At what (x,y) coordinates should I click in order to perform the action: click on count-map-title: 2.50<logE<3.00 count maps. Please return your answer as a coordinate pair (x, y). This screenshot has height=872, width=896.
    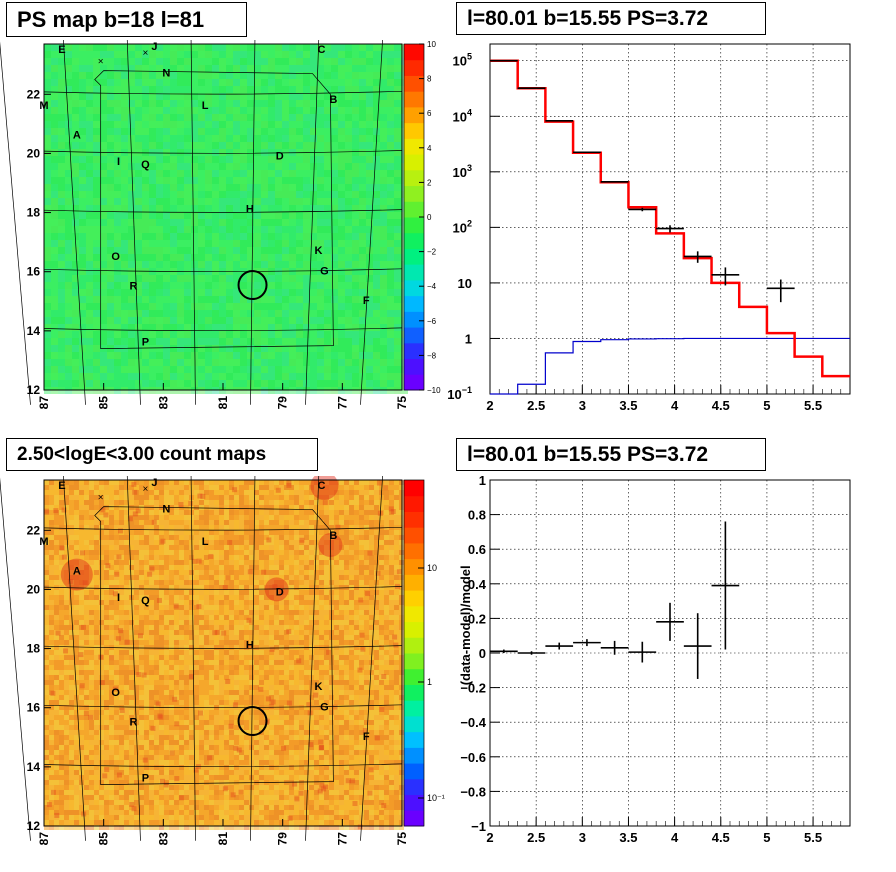
    Looking at the image, I should click on (162, 454).